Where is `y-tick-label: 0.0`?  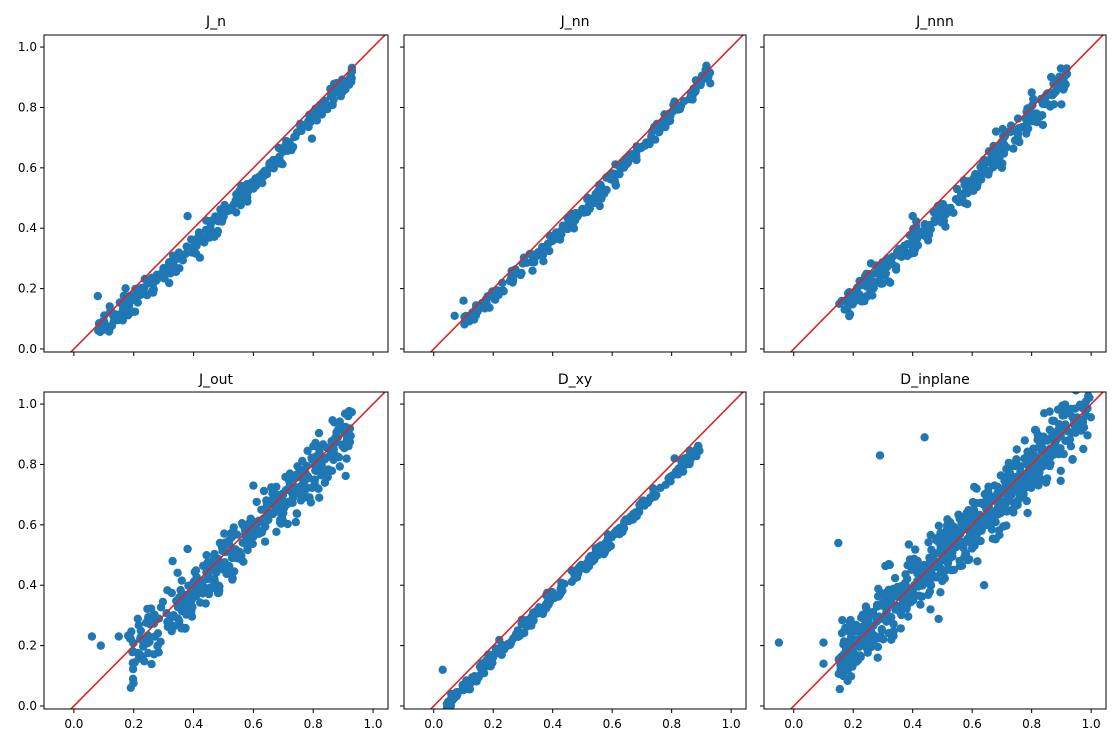
y-tick-label: 0.0 is located at coordinates (27, 706).